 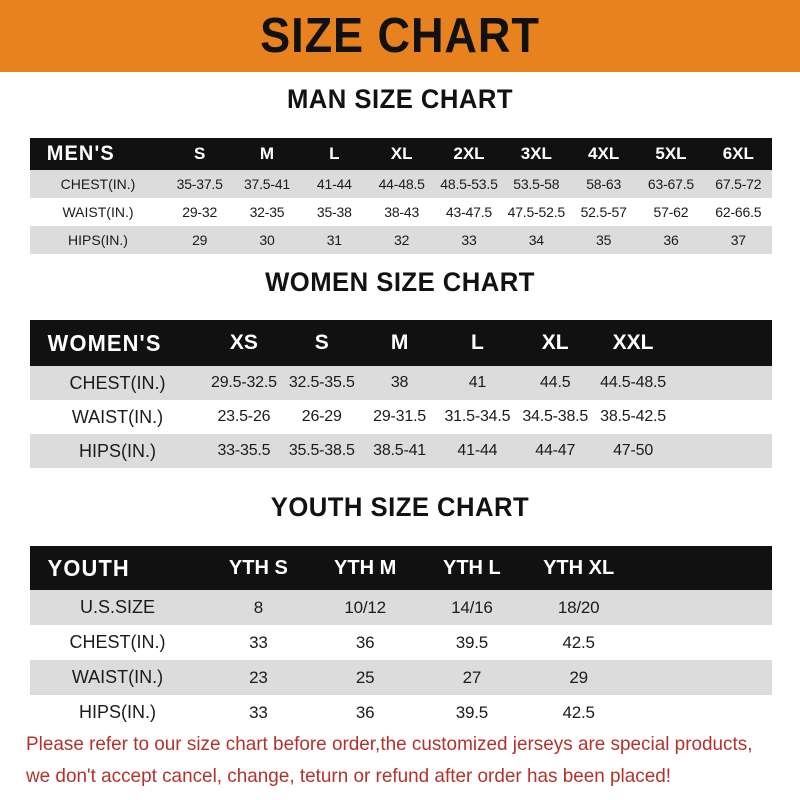 What do you see at coordinates (365, 677) in the screenshot?
I see `youth-cell-2-1: 25` at bounding box center [365, 677].